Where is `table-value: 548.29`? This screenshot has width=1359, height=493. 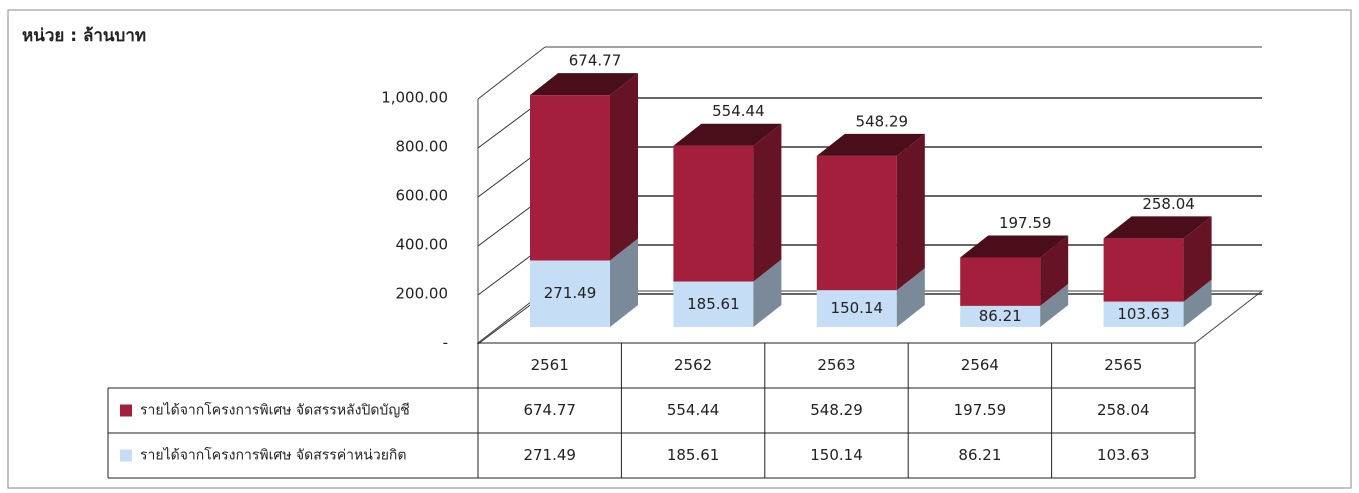
table-value: 548.29 is located at coordinates (836, 410).